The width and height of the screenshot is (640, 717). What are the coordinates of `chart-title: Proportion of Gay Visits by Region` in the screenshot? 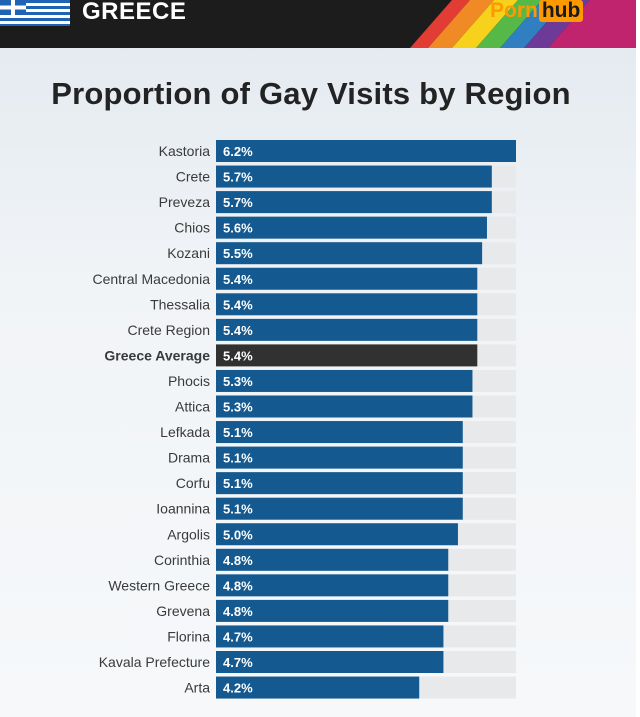 It's located at (311, 93).